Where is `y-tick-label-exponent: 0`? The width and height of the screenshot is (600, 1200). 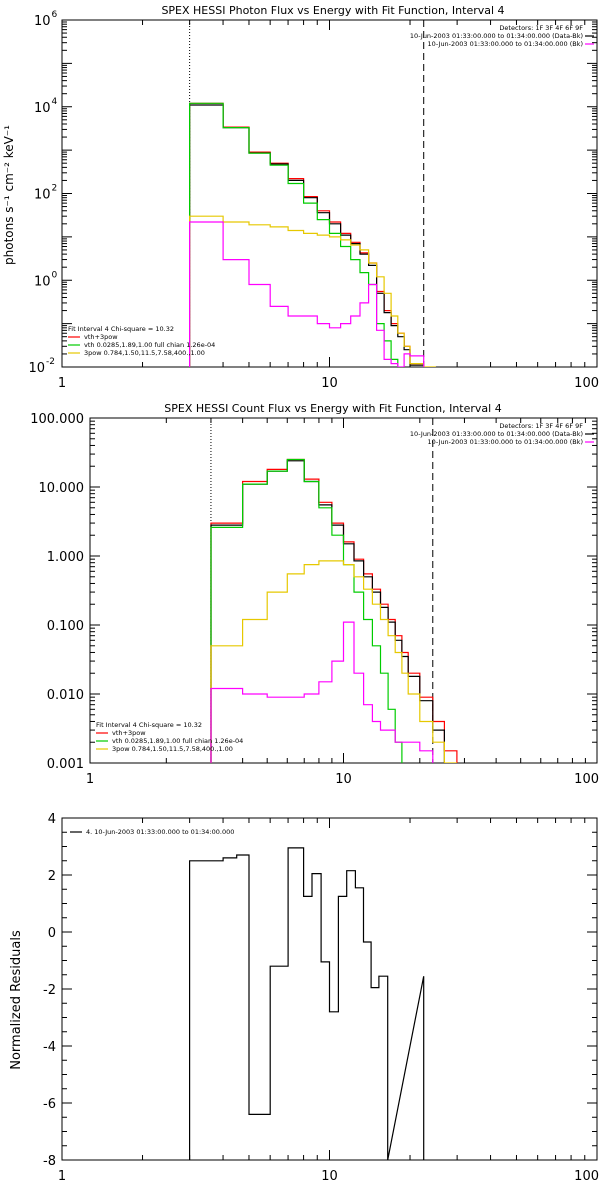 y-tick-label-exponent: 0 is located at coordinates (55, 275).